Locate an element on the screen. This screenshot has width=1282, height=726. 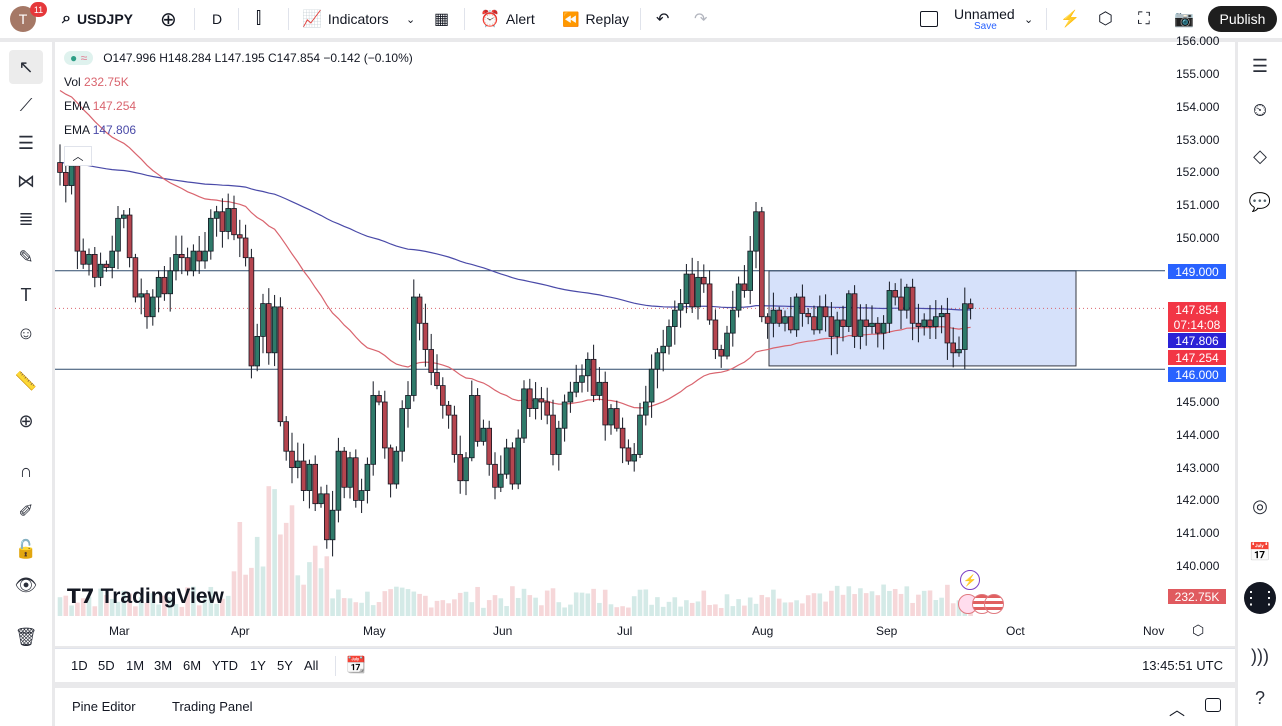
draw-lock-pencil-icon: ✐ is located at coordinates (26, 510).